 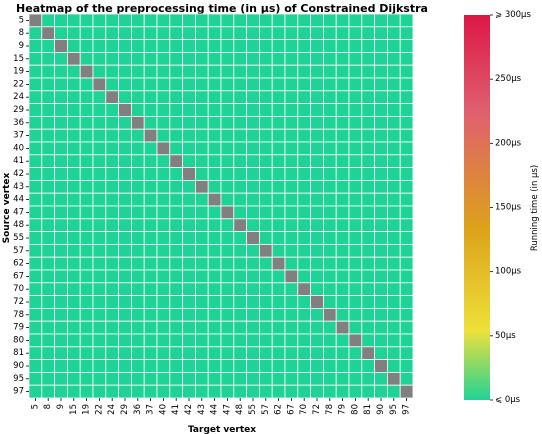 What do you see at coordinates (266, 409) in the screenshot?
I see `x-tick-label: 57` at bounding box center [266, 409].